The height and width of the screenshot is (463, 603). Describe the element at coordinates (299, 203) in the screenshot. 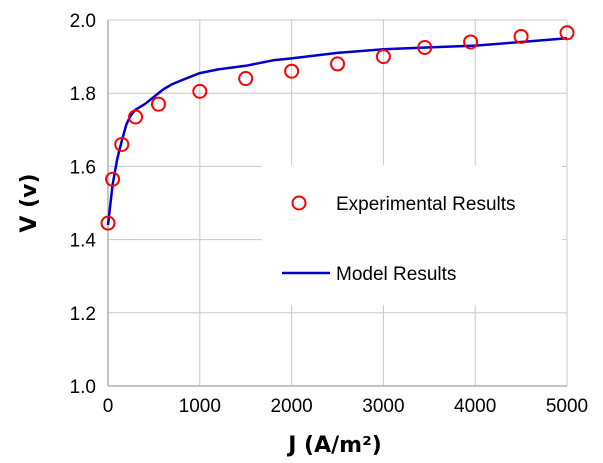

I see `legend-marker-experimental` at that location.